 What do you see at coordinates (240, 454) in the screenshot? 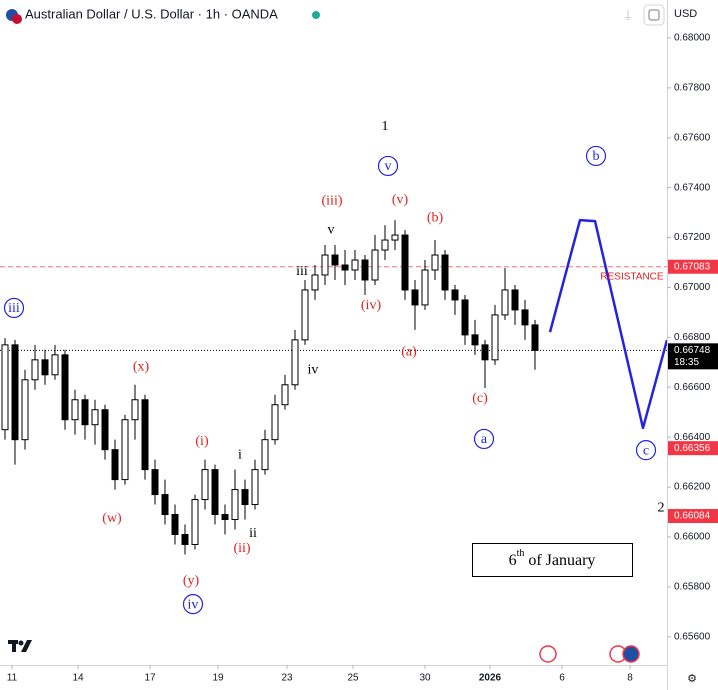
I see `wave-label: i` at bounding box center [240, 454].